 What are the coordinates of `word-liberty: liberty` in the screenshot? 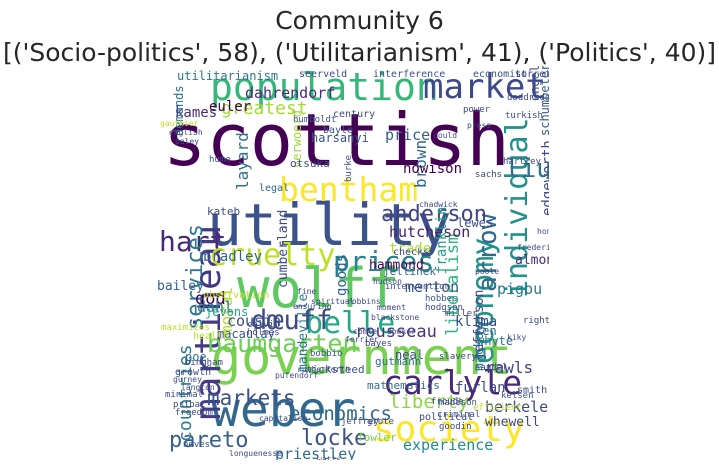 It's located at (429, 402).